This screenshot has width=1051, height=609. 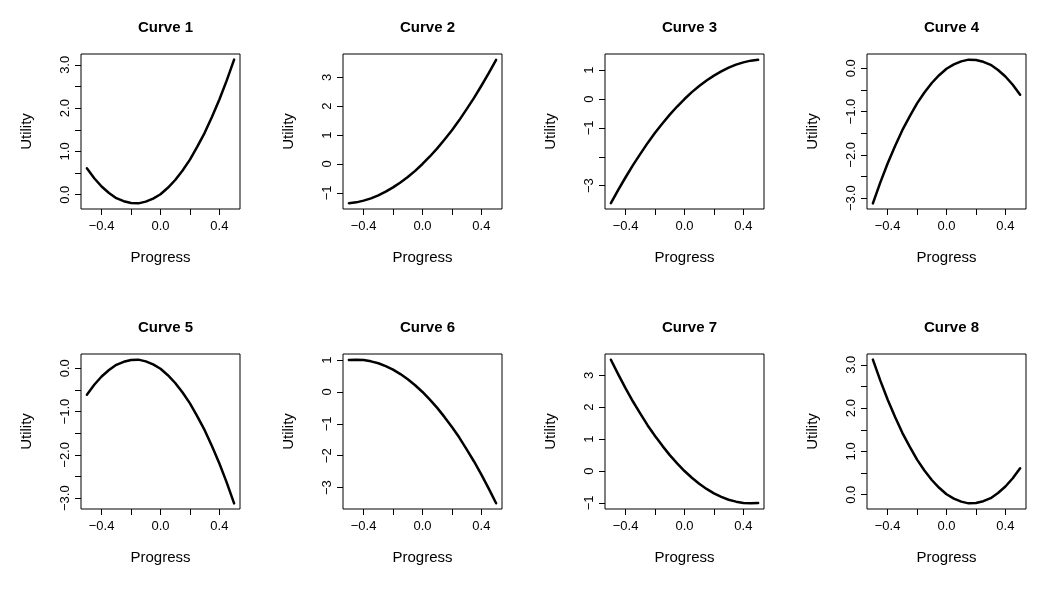 I want to click on chart-title: Curve 8, so click(x=951, y=326).